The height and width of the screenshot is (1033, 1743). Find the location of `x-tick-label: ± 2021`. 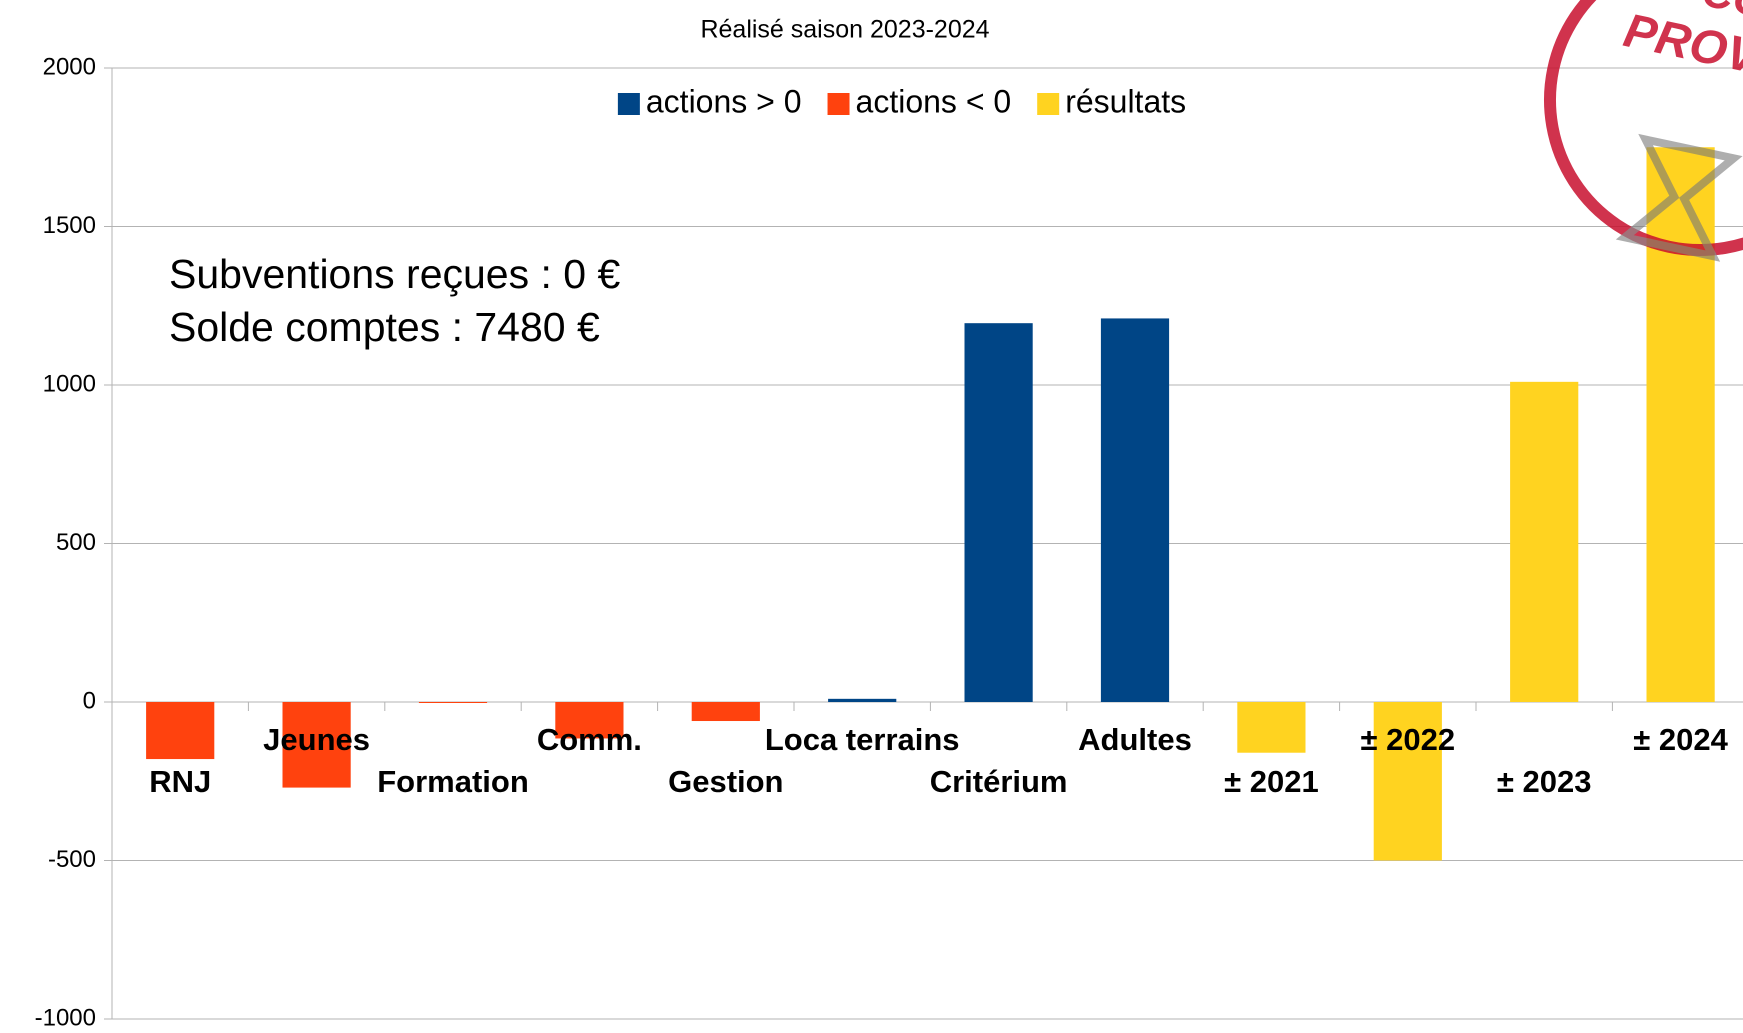

x-tick-label: ± 2021 is located at coordinates (1271, 781).